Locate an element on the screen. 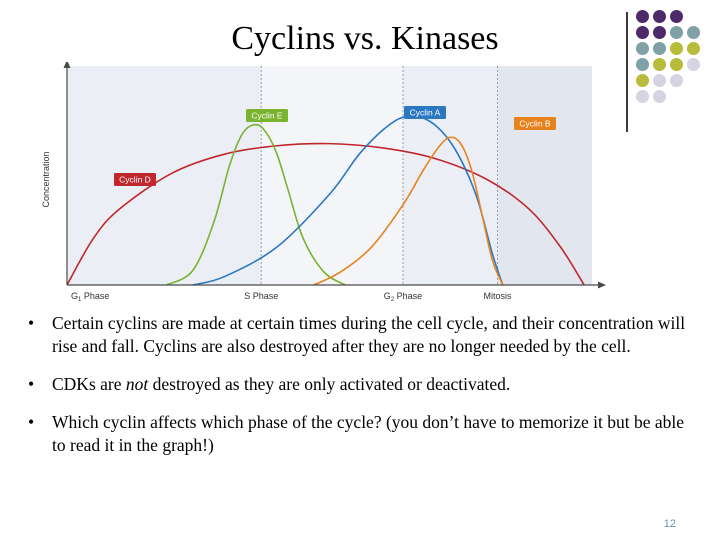 This screenshot has width=720, height=540. series-line-cyclin-b is located at coordinates (408, 211).